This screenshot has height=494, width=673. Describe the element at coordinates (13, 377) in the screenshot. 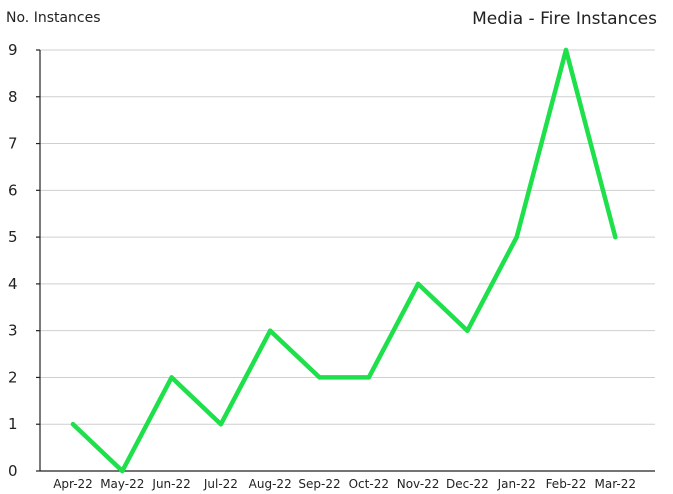

I see `y-tick-label-2: 2` at that location.